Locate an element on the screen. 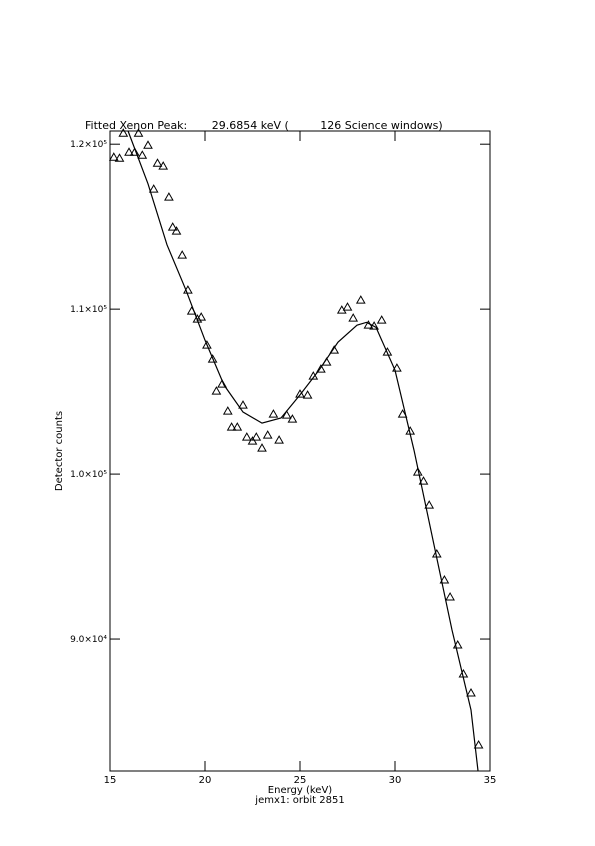 The image size is (595, 846). y-axis-label: Detector counts is located at coordinates (59, 451).